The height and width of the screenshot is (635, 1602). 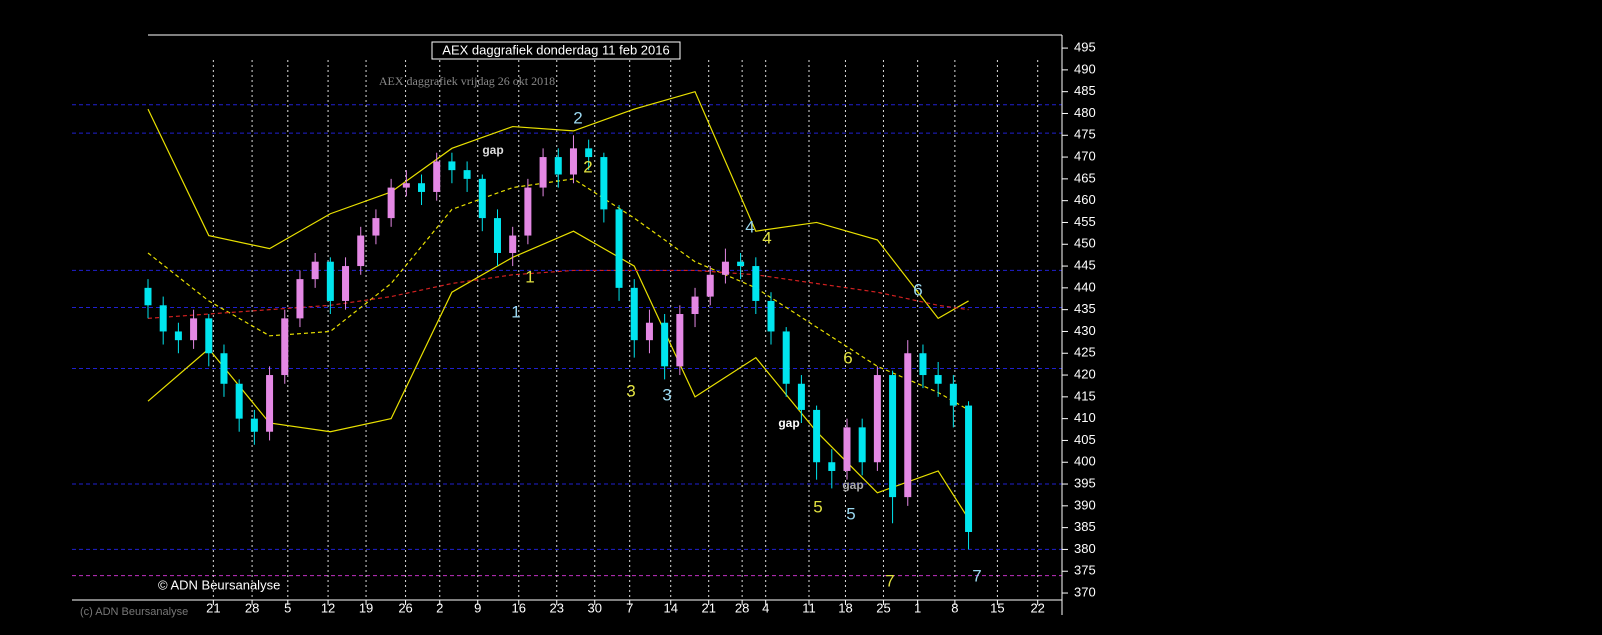 I want to click on y-tick-label: 425, so click(x=1085, y=352).